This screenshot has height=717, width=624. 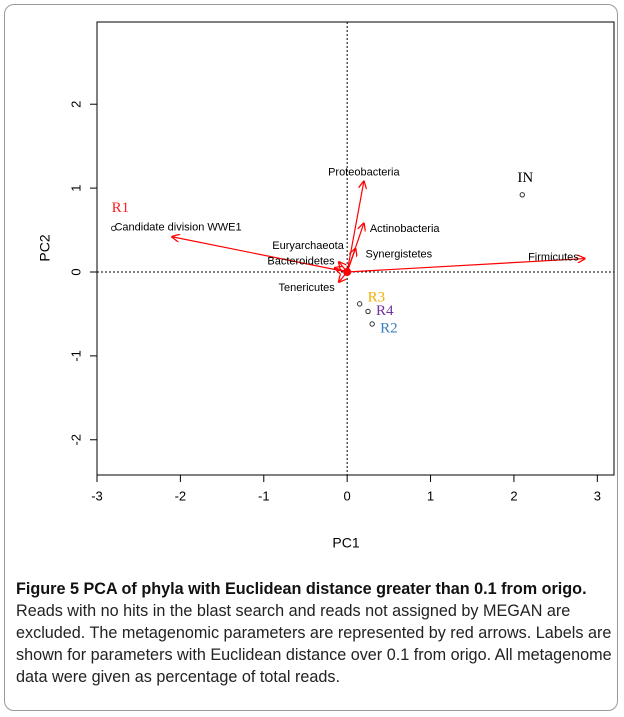 What do you see at coordinates (75, 356) in the screenshot?
I see `y-tick-label: -1` at bounding box center [75, 356].